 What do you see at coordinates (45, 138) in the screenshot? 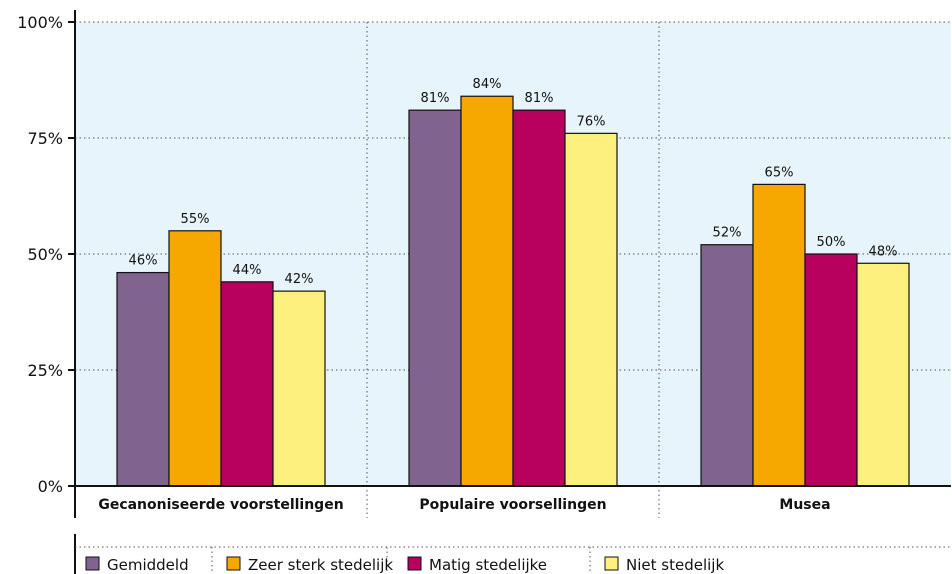
I see `y-tick-label: 75%` at bounding box center [45, 138].